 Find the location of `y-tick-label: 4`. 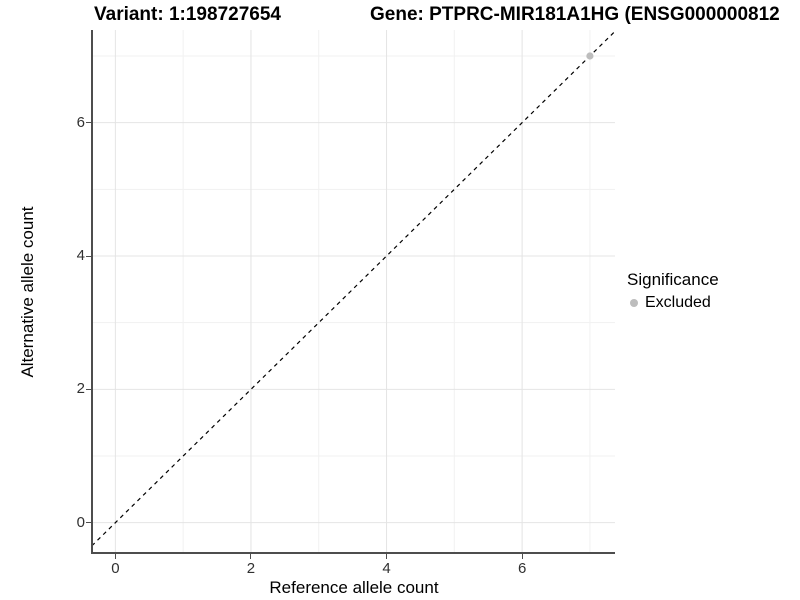

y-tick-label: 4 is located at coordinates (80, 255).